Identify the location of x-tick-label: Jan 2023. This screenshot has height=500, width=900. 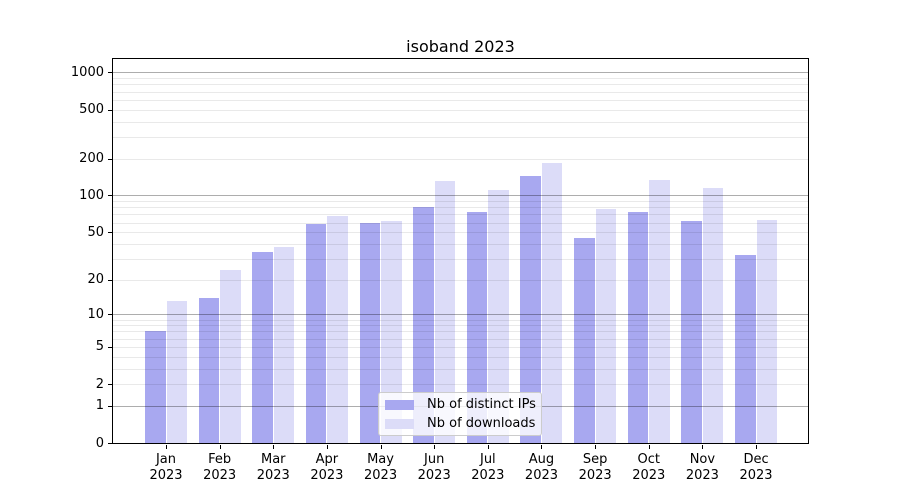
(166, 467).